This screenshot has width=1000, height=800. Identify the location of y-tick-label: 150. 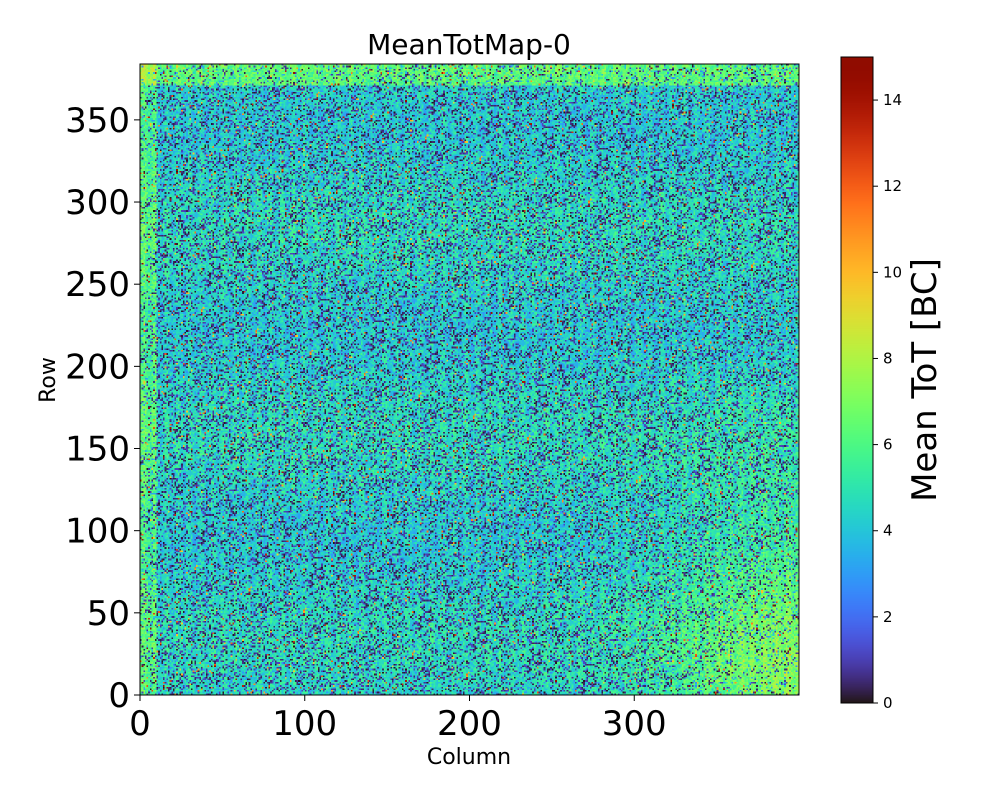
(97, 450).